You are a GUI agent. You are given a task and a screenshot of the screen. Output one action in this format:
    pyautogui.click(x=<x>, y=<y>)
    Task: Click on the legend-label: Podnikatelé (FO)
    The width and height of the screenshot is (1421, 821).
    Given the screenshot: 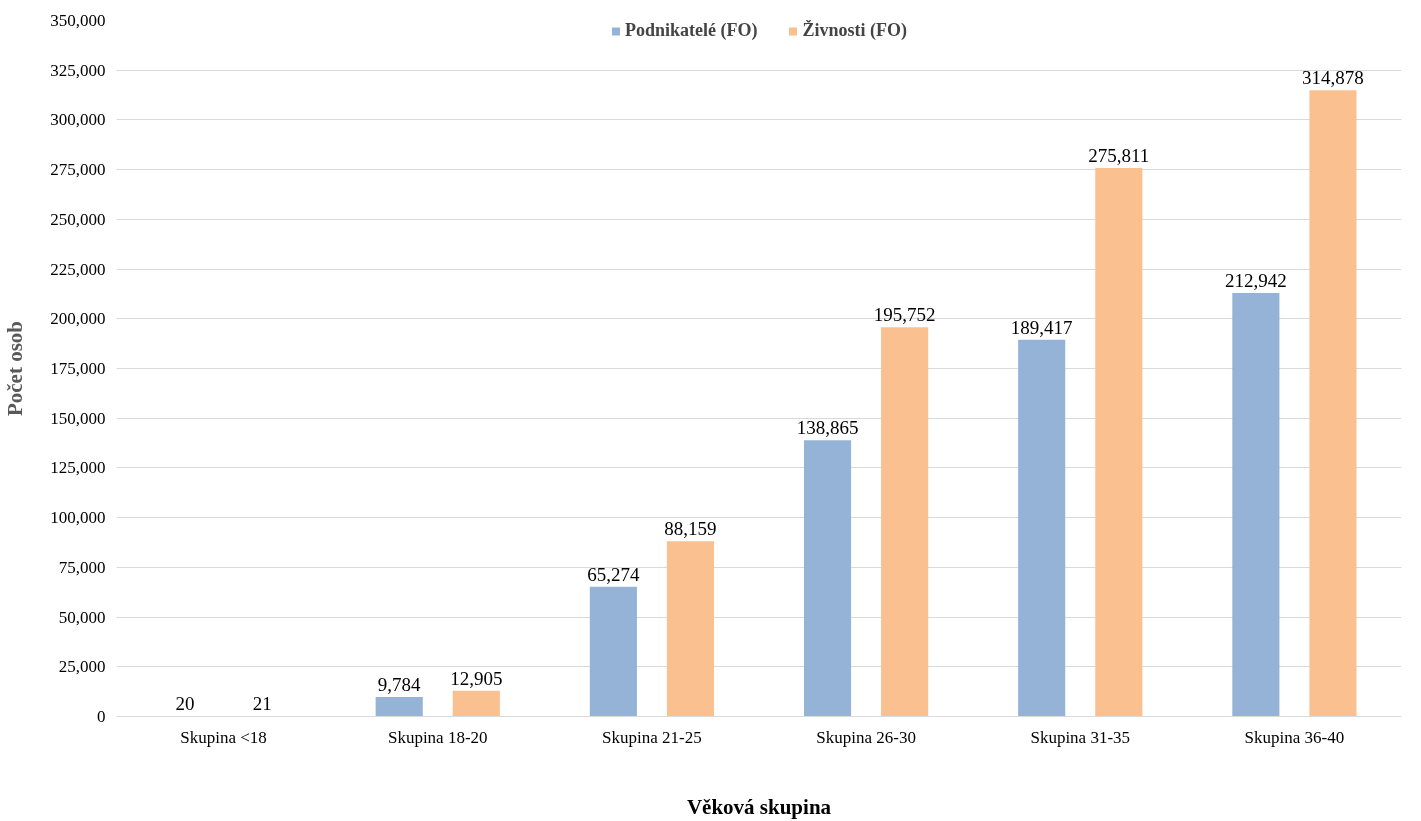 What is the action you would take?
    pyautogui.click(x=691, y=30)
    